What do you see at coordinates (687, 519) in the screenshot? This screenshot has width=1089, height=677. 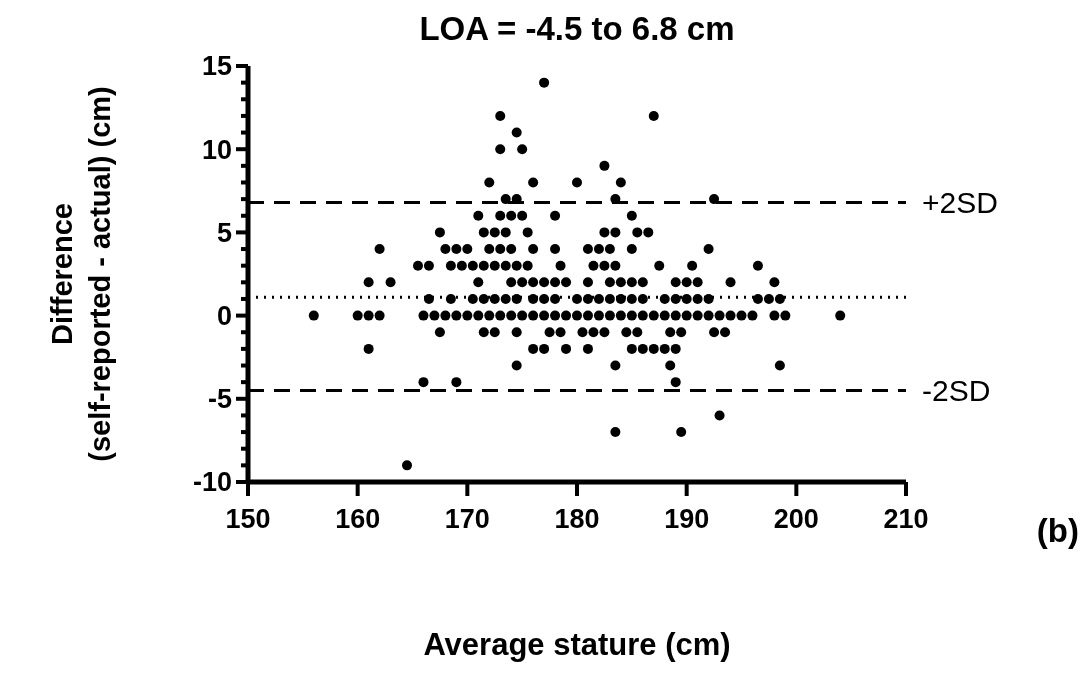 I see `x-tick-label: 190` at bounding box center [687, 519].